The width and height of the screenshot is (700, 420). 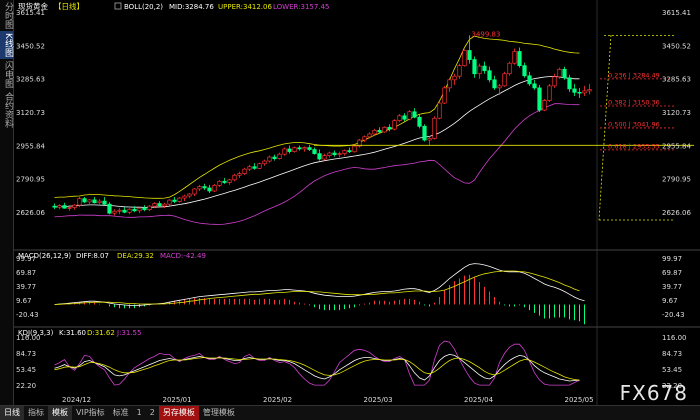 What do you see at coordinates (26, 354) in the screenshot?
I see `kdj-tick-left: 84.73` at bounding box center [26, 354].